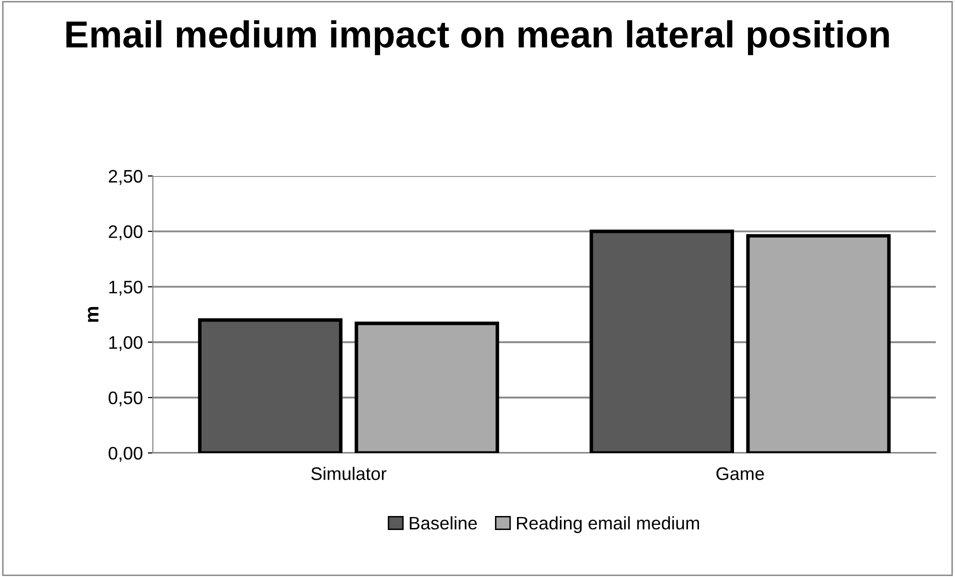  Describe the element at coordinates (125, 398) in the screenshot. I see `y-tick-label: 0,50` at that location.